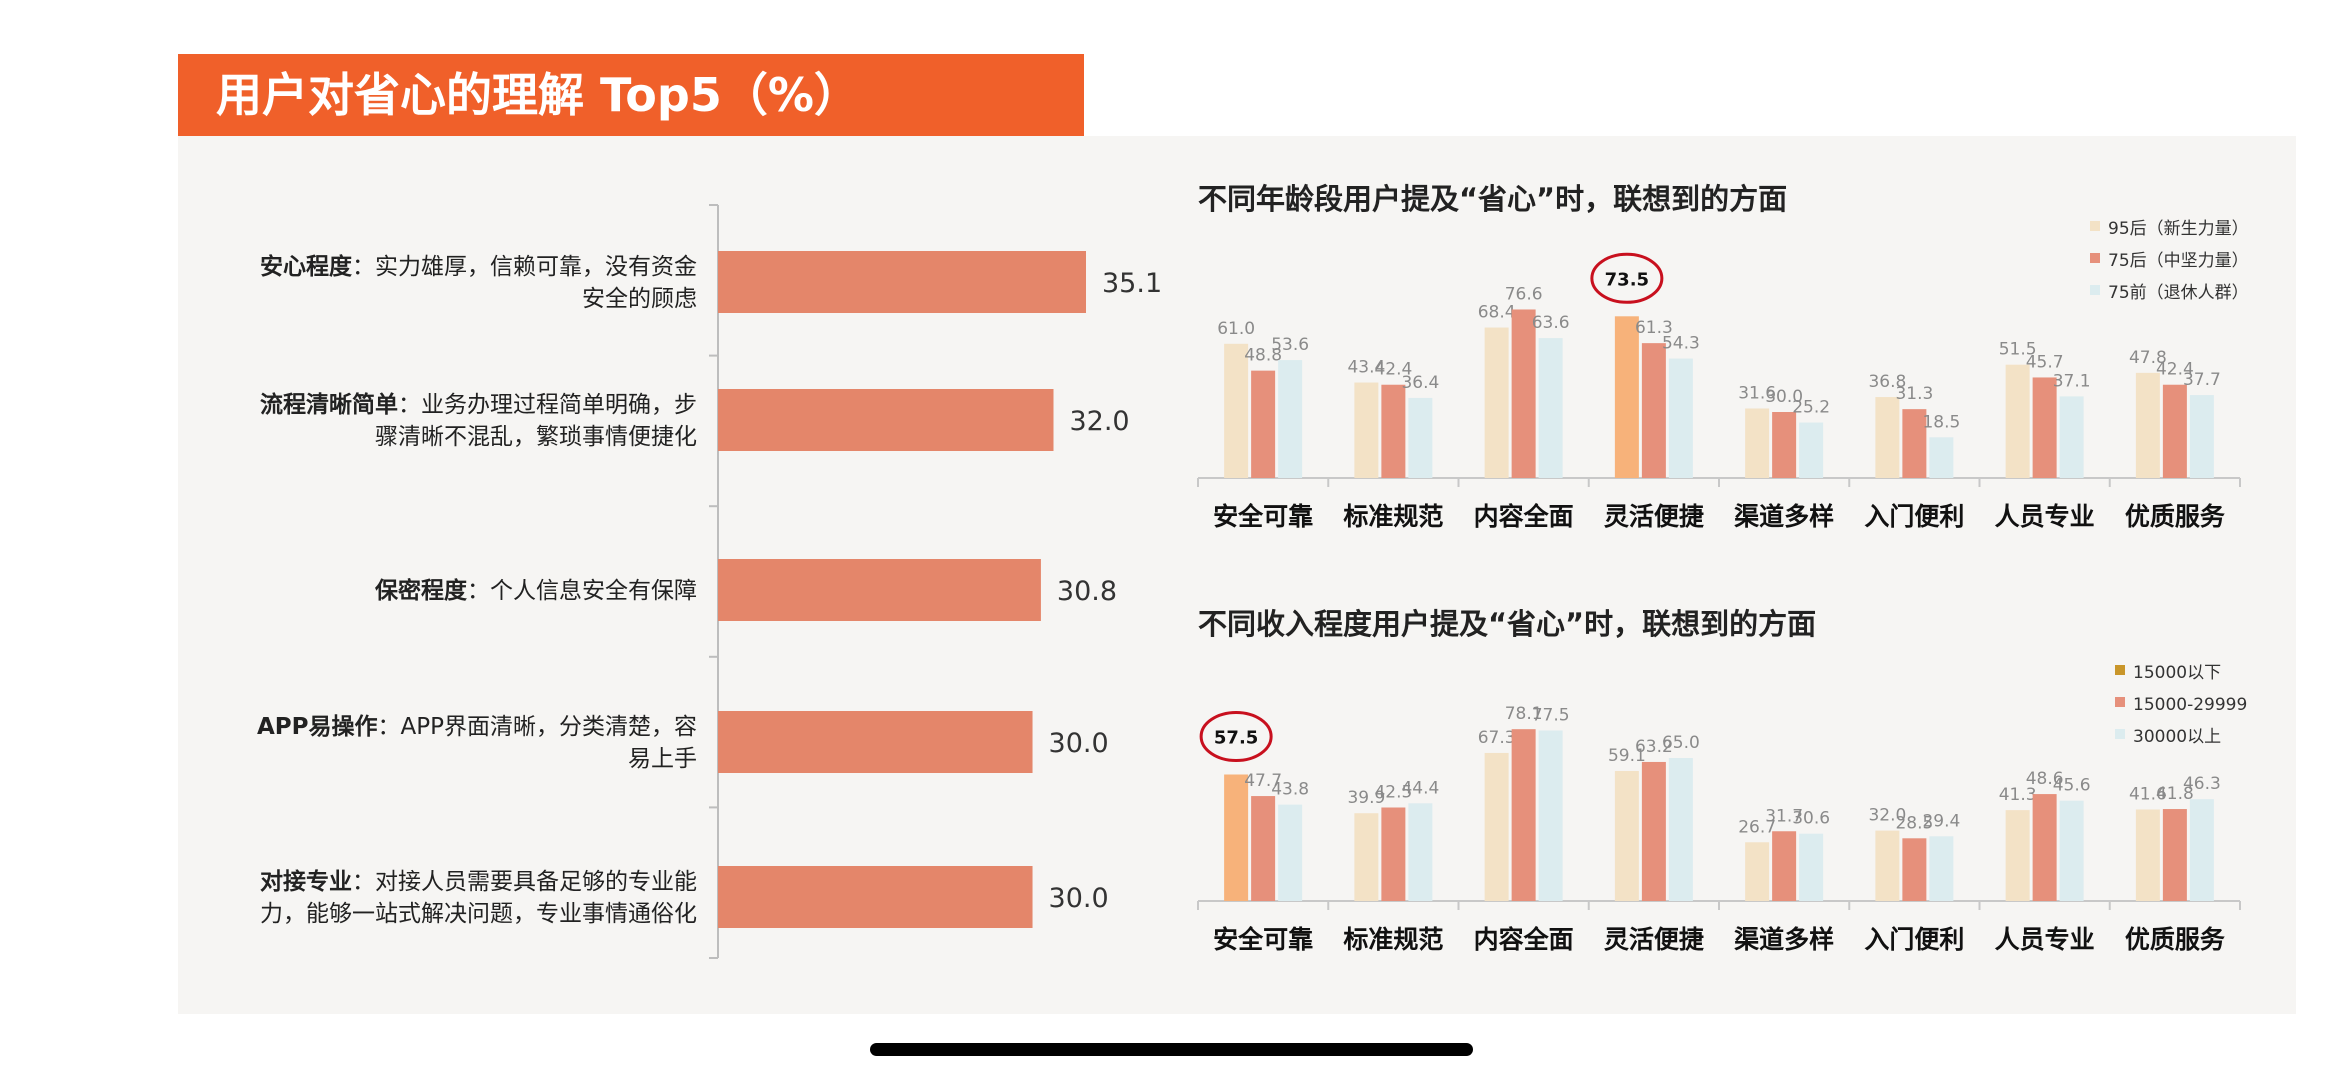  I want to click on chart-2-value-label: 41.6, so click(2148, 794).